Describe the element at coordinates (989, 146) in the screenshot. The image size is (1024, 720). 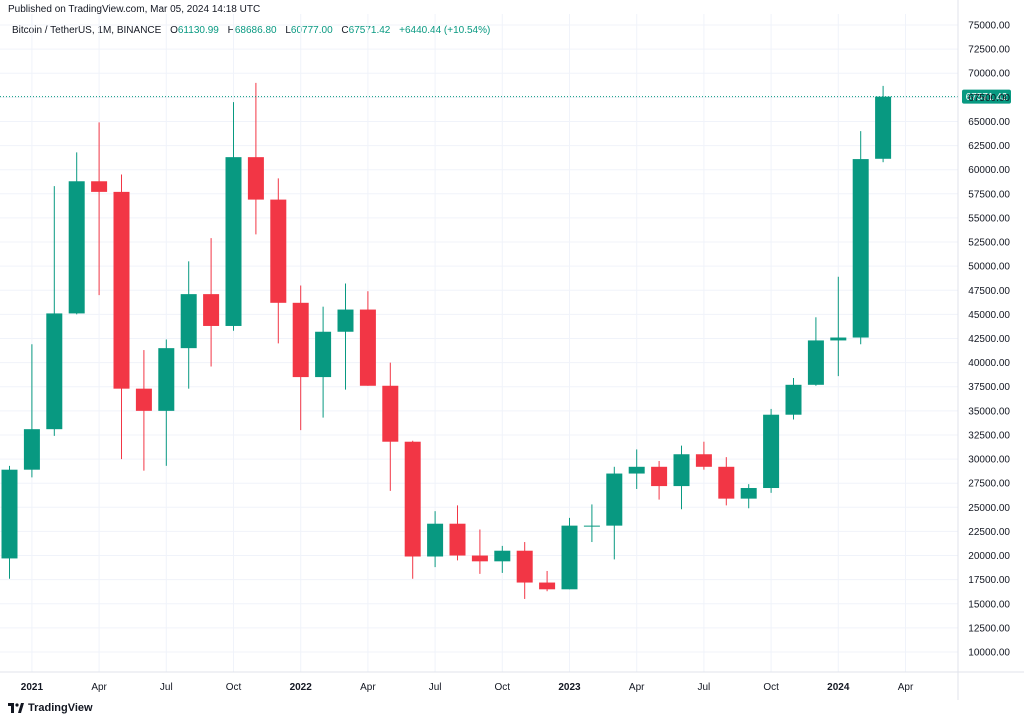
I see `y-tick-label: 62500.00` at that location.